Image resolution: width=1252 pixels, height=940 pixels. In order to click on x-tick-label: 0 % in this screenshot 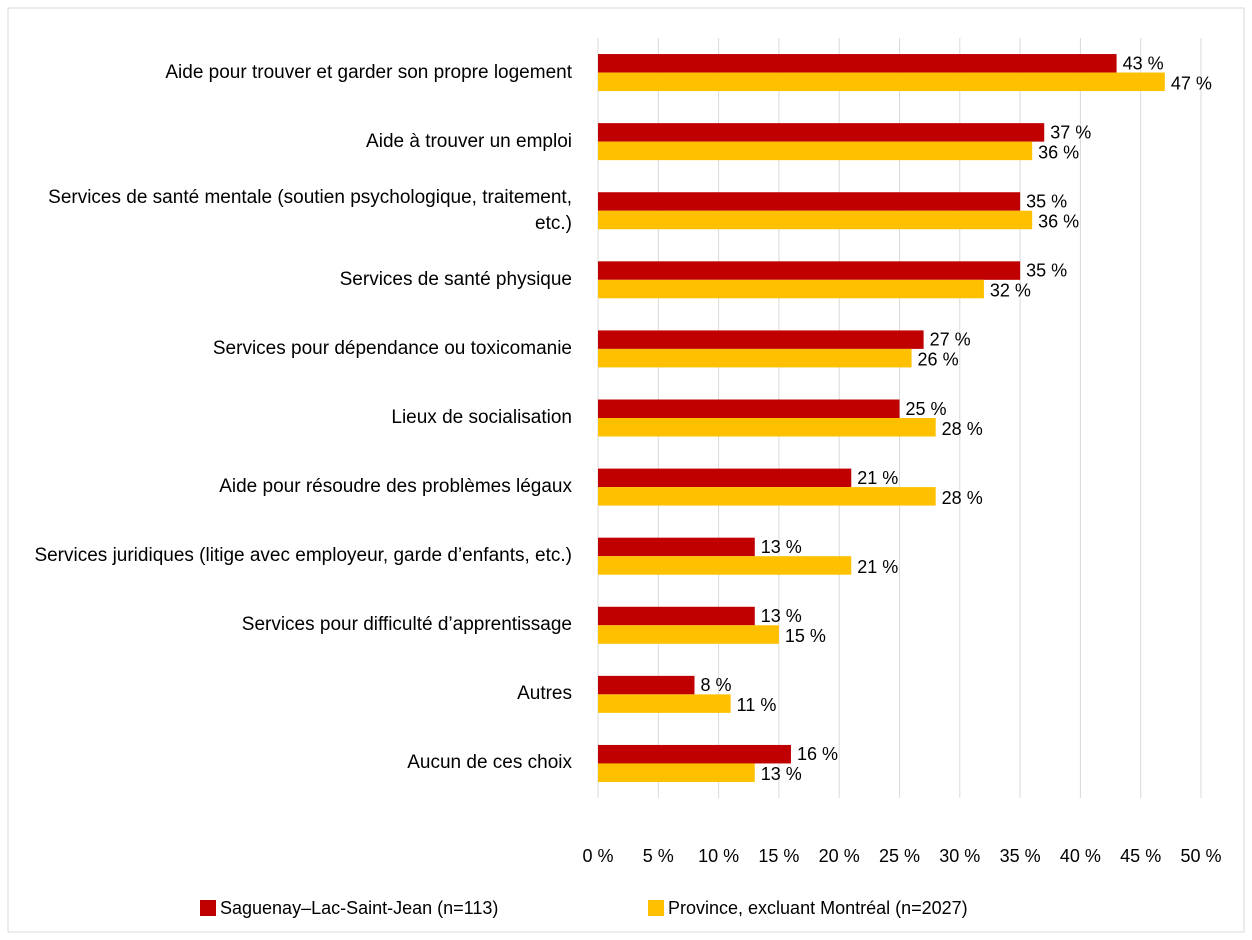, I will do `click(597, 856)`.